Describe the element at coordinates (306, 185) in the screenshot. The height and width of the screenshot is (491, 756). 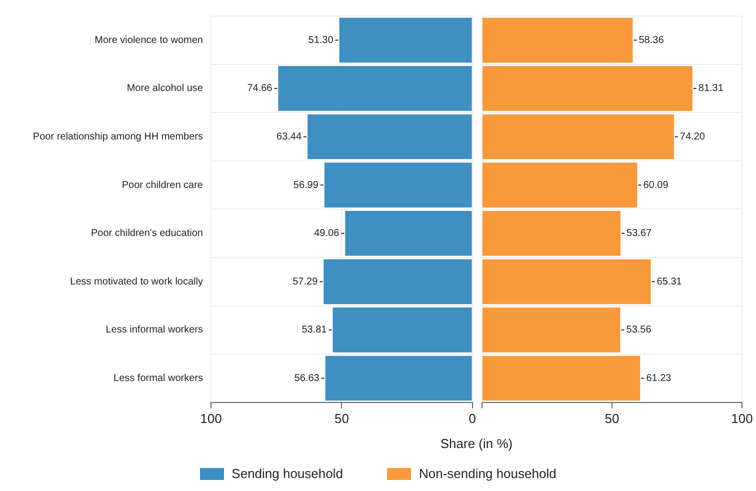
I see `data-label: 56.99` at that location.